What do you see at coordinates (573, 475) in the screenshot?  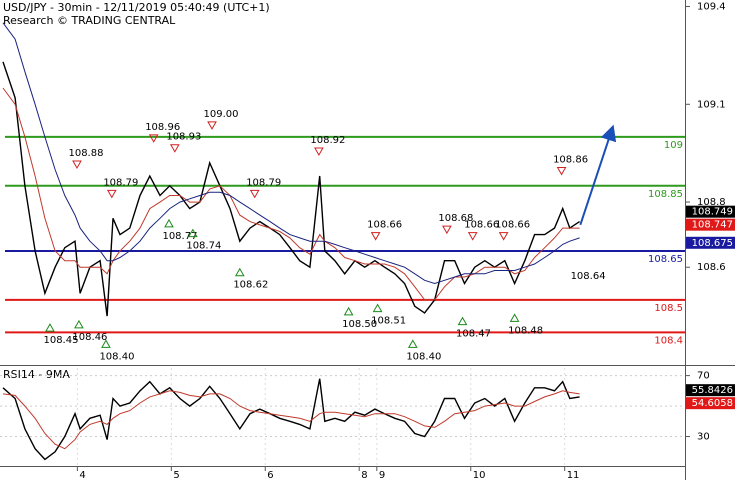 I see `x-tick-label: 11` at bounding box center [573, 475].